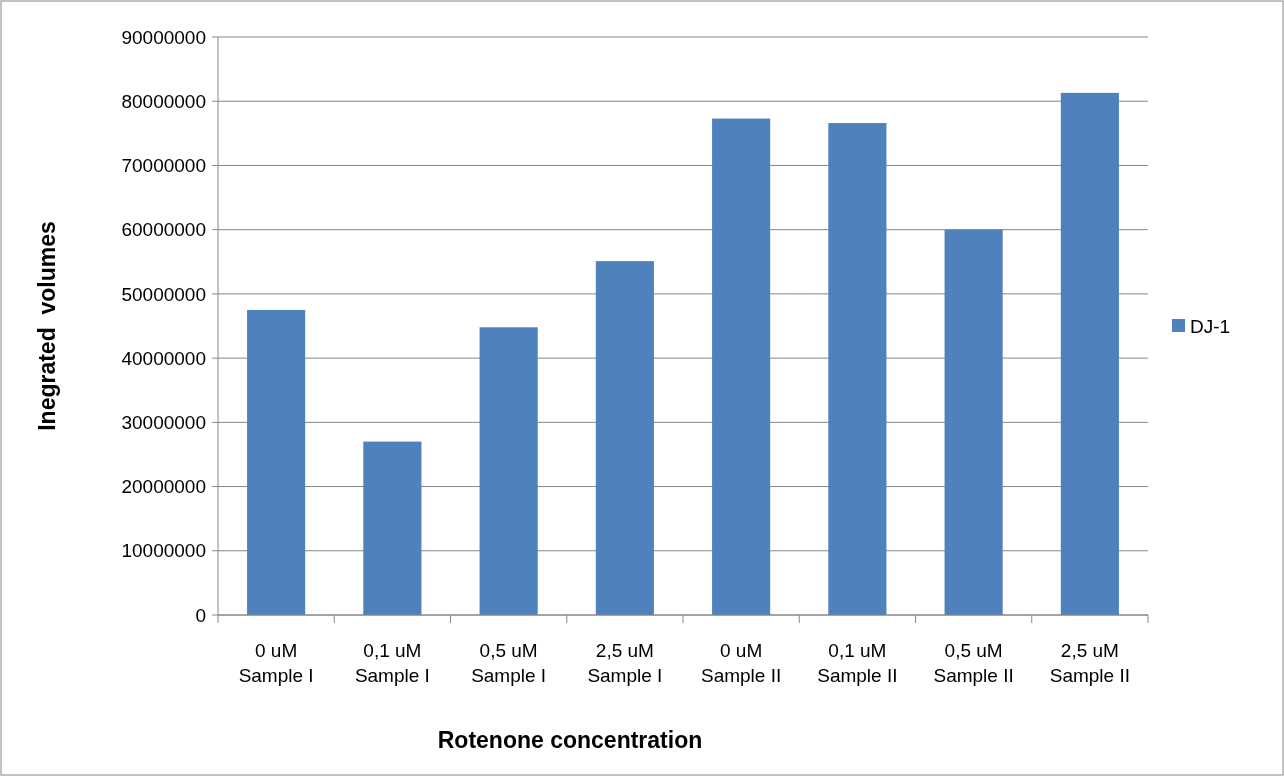 This screenshot has height=776, width=1284. I want to click on x-axis-title: Rotenone concentration, so click(570, 740).